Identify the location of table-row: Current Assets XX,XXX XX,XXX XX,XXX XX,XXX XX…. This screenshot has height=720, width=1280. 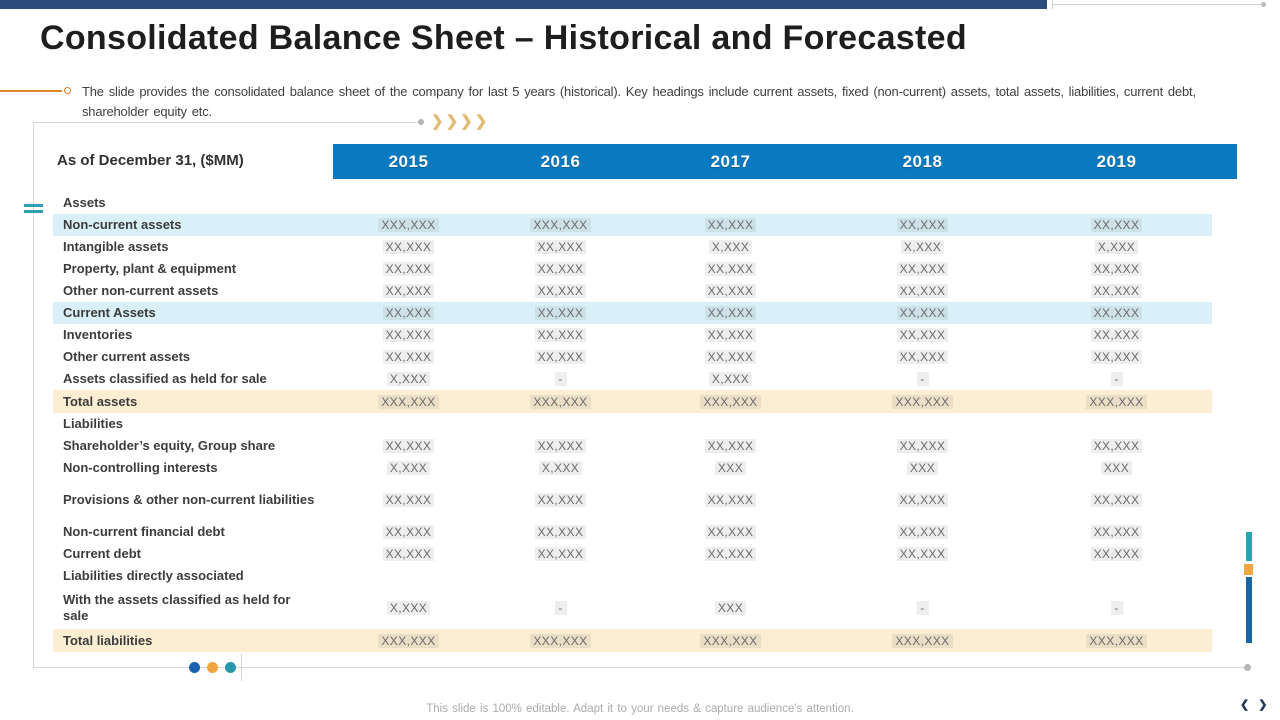
(632, 313).